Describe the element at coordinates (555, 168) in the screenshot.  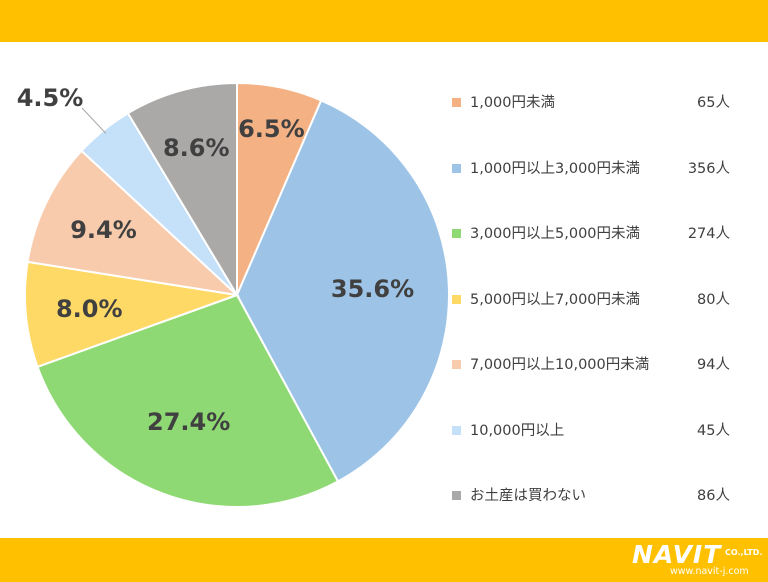
I see `legend-label: 1,000円以上3,000円未満` at that location.